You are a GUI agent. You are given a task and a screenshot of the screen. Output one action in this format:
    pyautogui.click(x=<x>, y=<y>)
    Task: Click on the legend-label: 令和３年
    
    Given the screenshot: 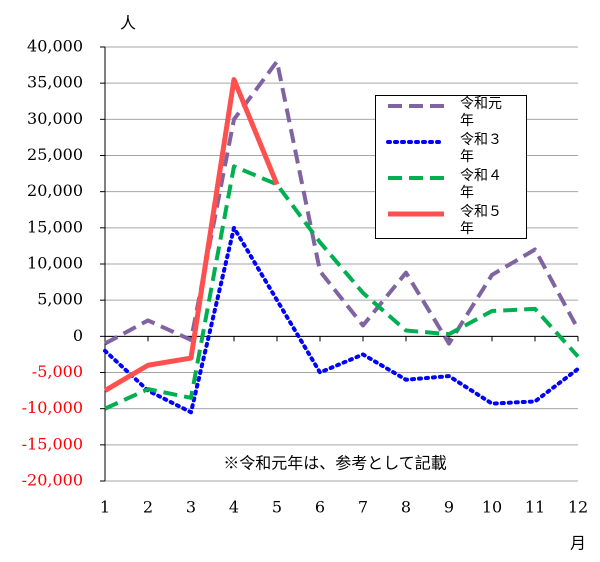 What is the action you would take?
    pyautogui.click(x=481, y=148)
    